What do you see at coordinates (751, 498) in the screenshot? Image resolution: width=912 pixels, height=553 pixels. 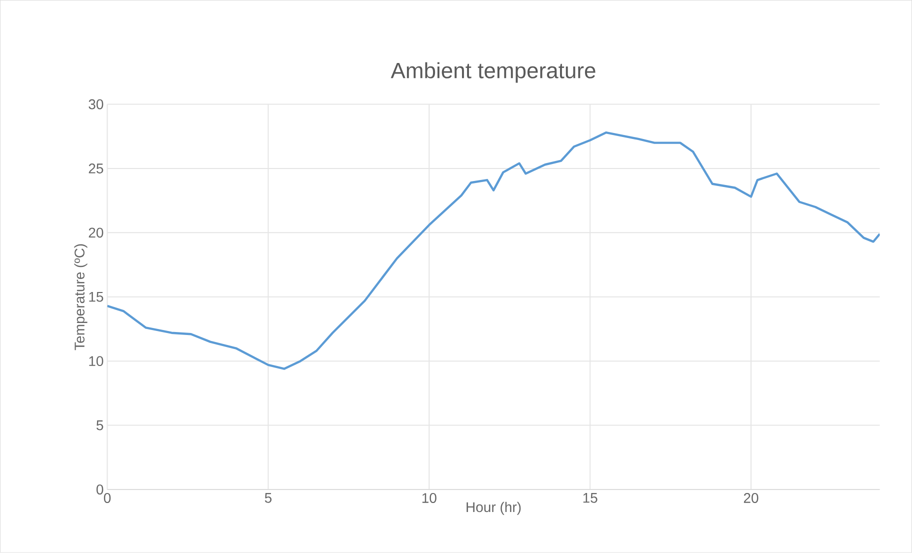 I see `x-tick-label: 20` at bounding box center [751, 498].